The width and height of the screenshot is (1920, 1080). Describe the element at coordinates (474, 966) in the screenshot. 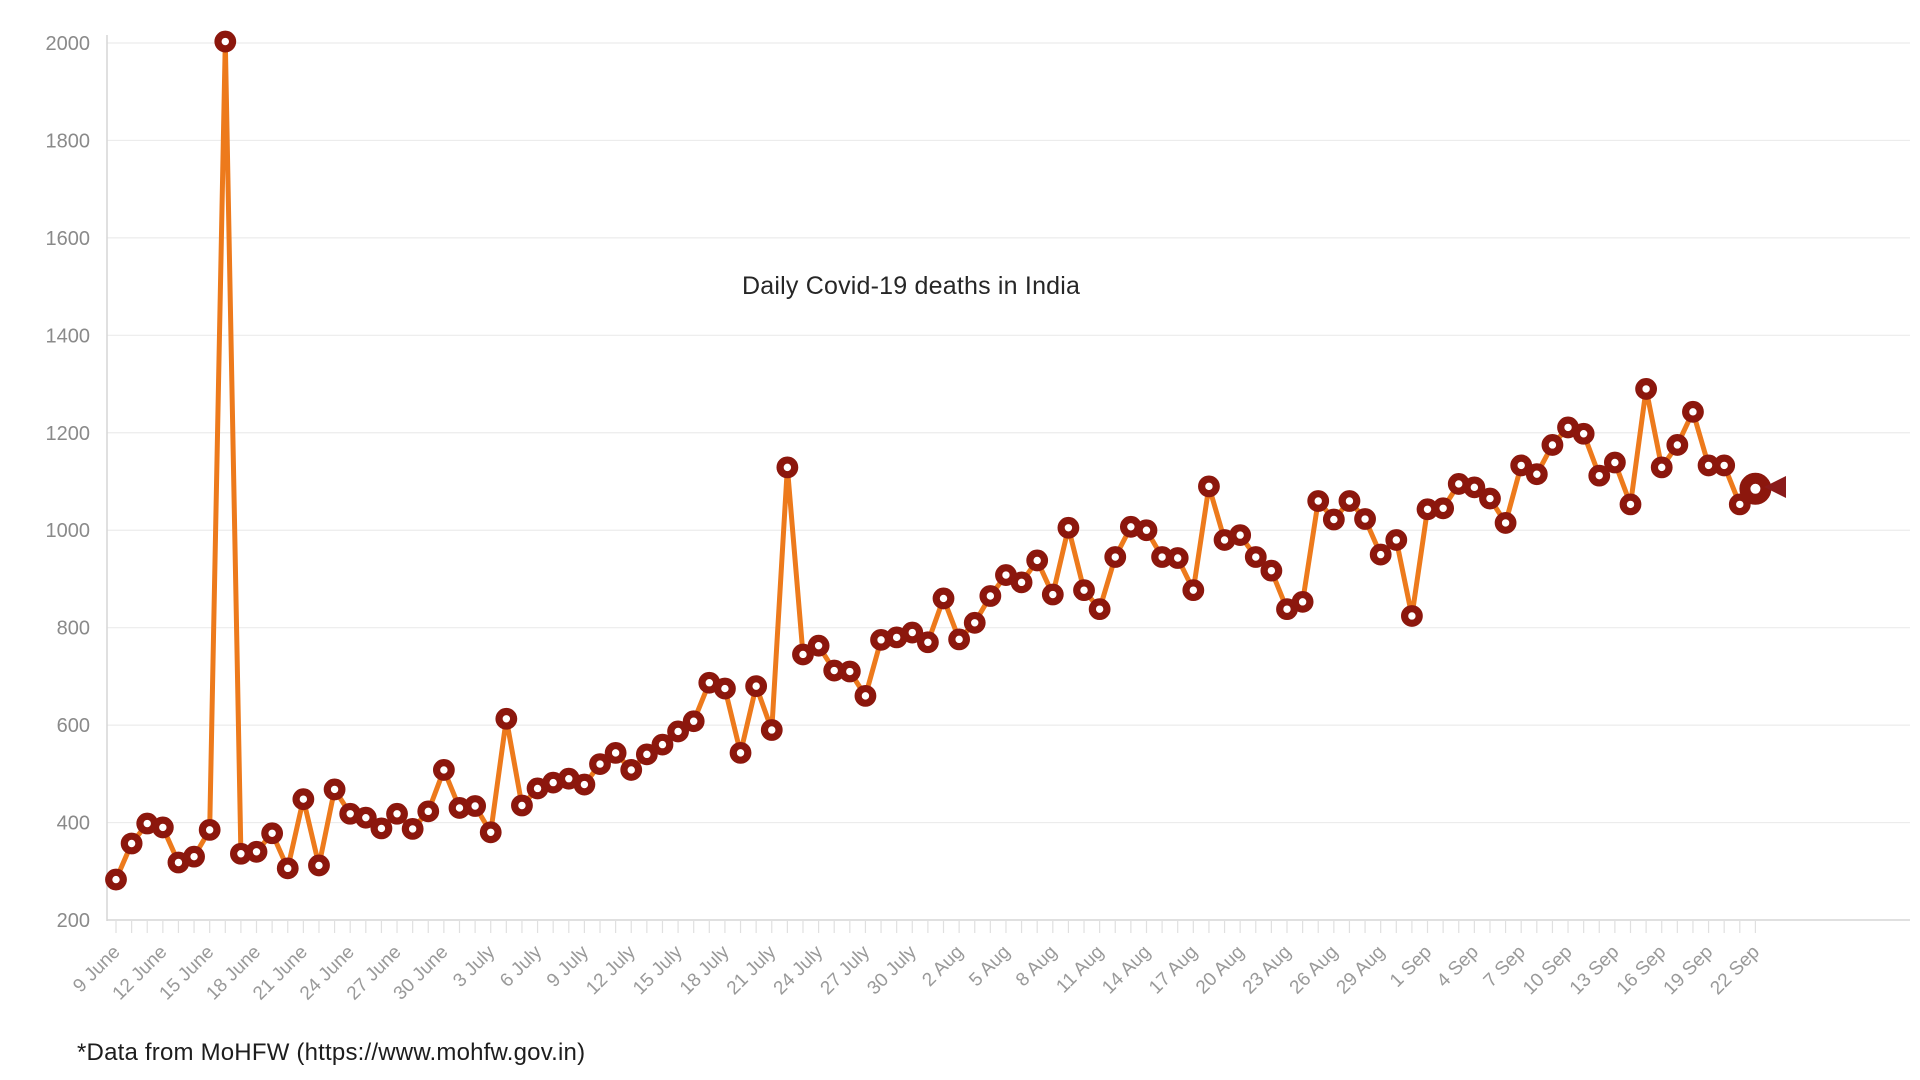

I see `x-axis-tick-label: 3 July` at that location.